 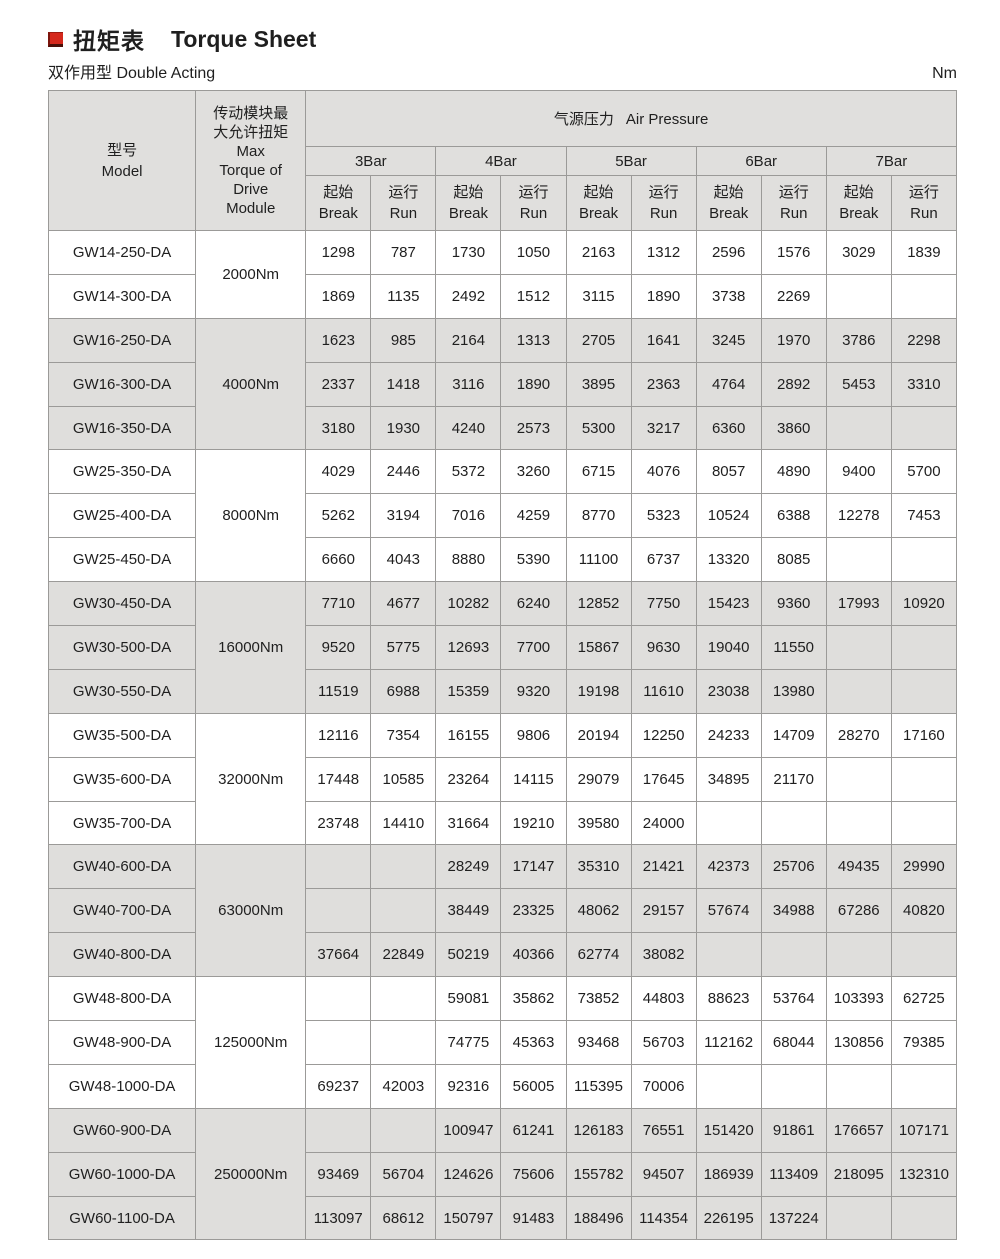 I want to click on torque-value-cell: 68612, so click(x=403, y=1218).